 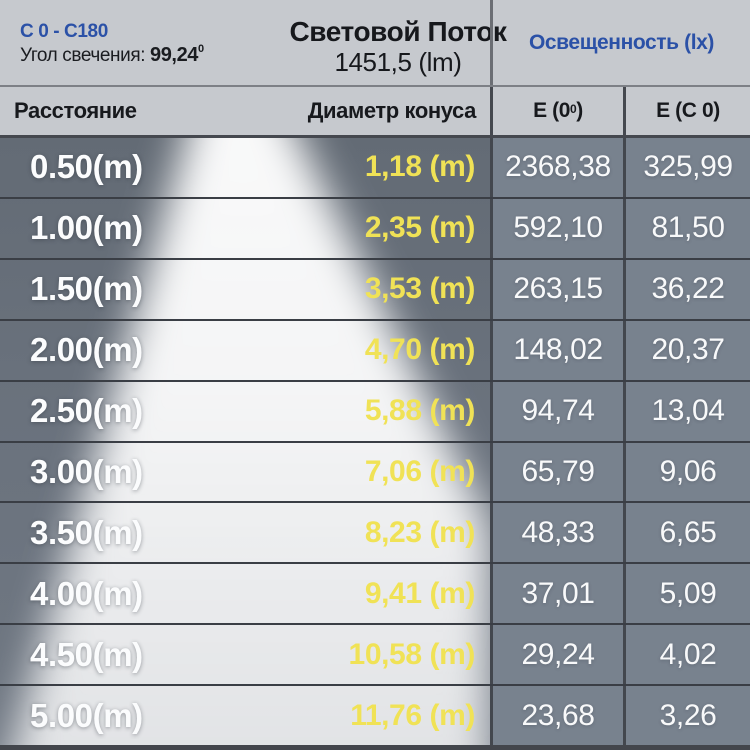 I want to click on distance-value: 4.50(m), so click(x=86, y=654).